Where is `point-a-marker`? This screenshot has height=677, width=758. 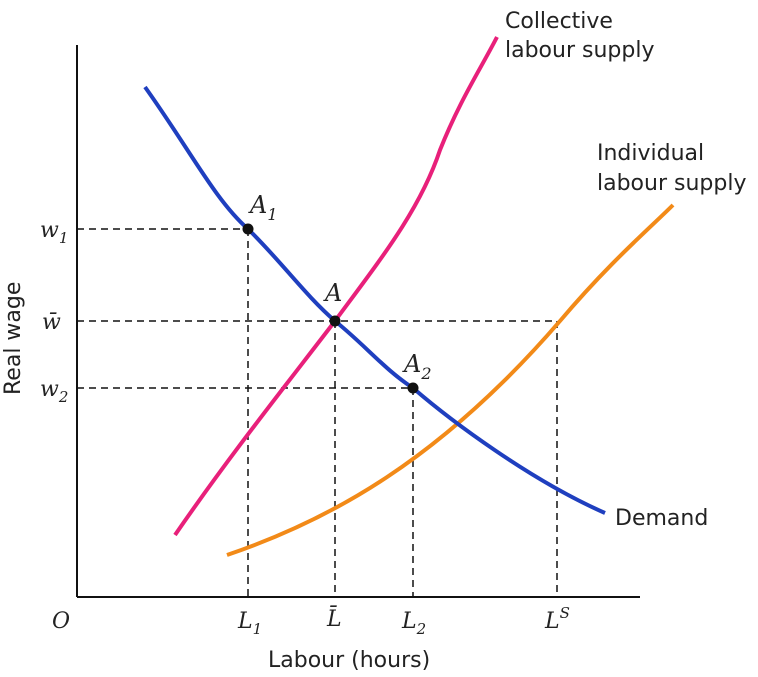
point-a-marker is located at coordinates (335, 321).